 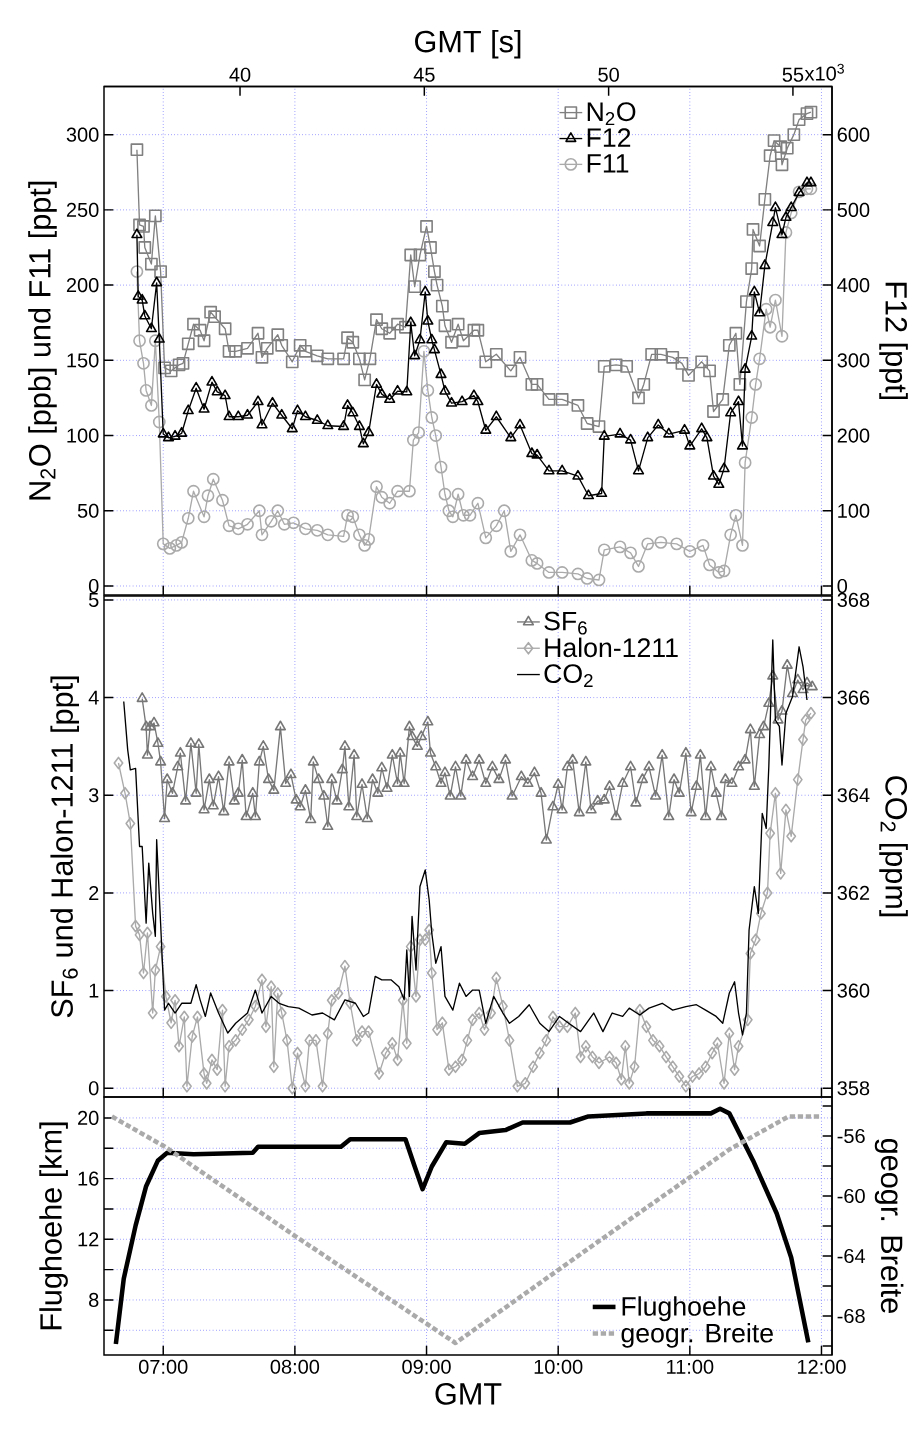 What do you see at coordinates (893, 846) in the screenshot?
I see `y2-axis-title: CO$_{2}$ [ppm]` at bounding box center [893, 846].